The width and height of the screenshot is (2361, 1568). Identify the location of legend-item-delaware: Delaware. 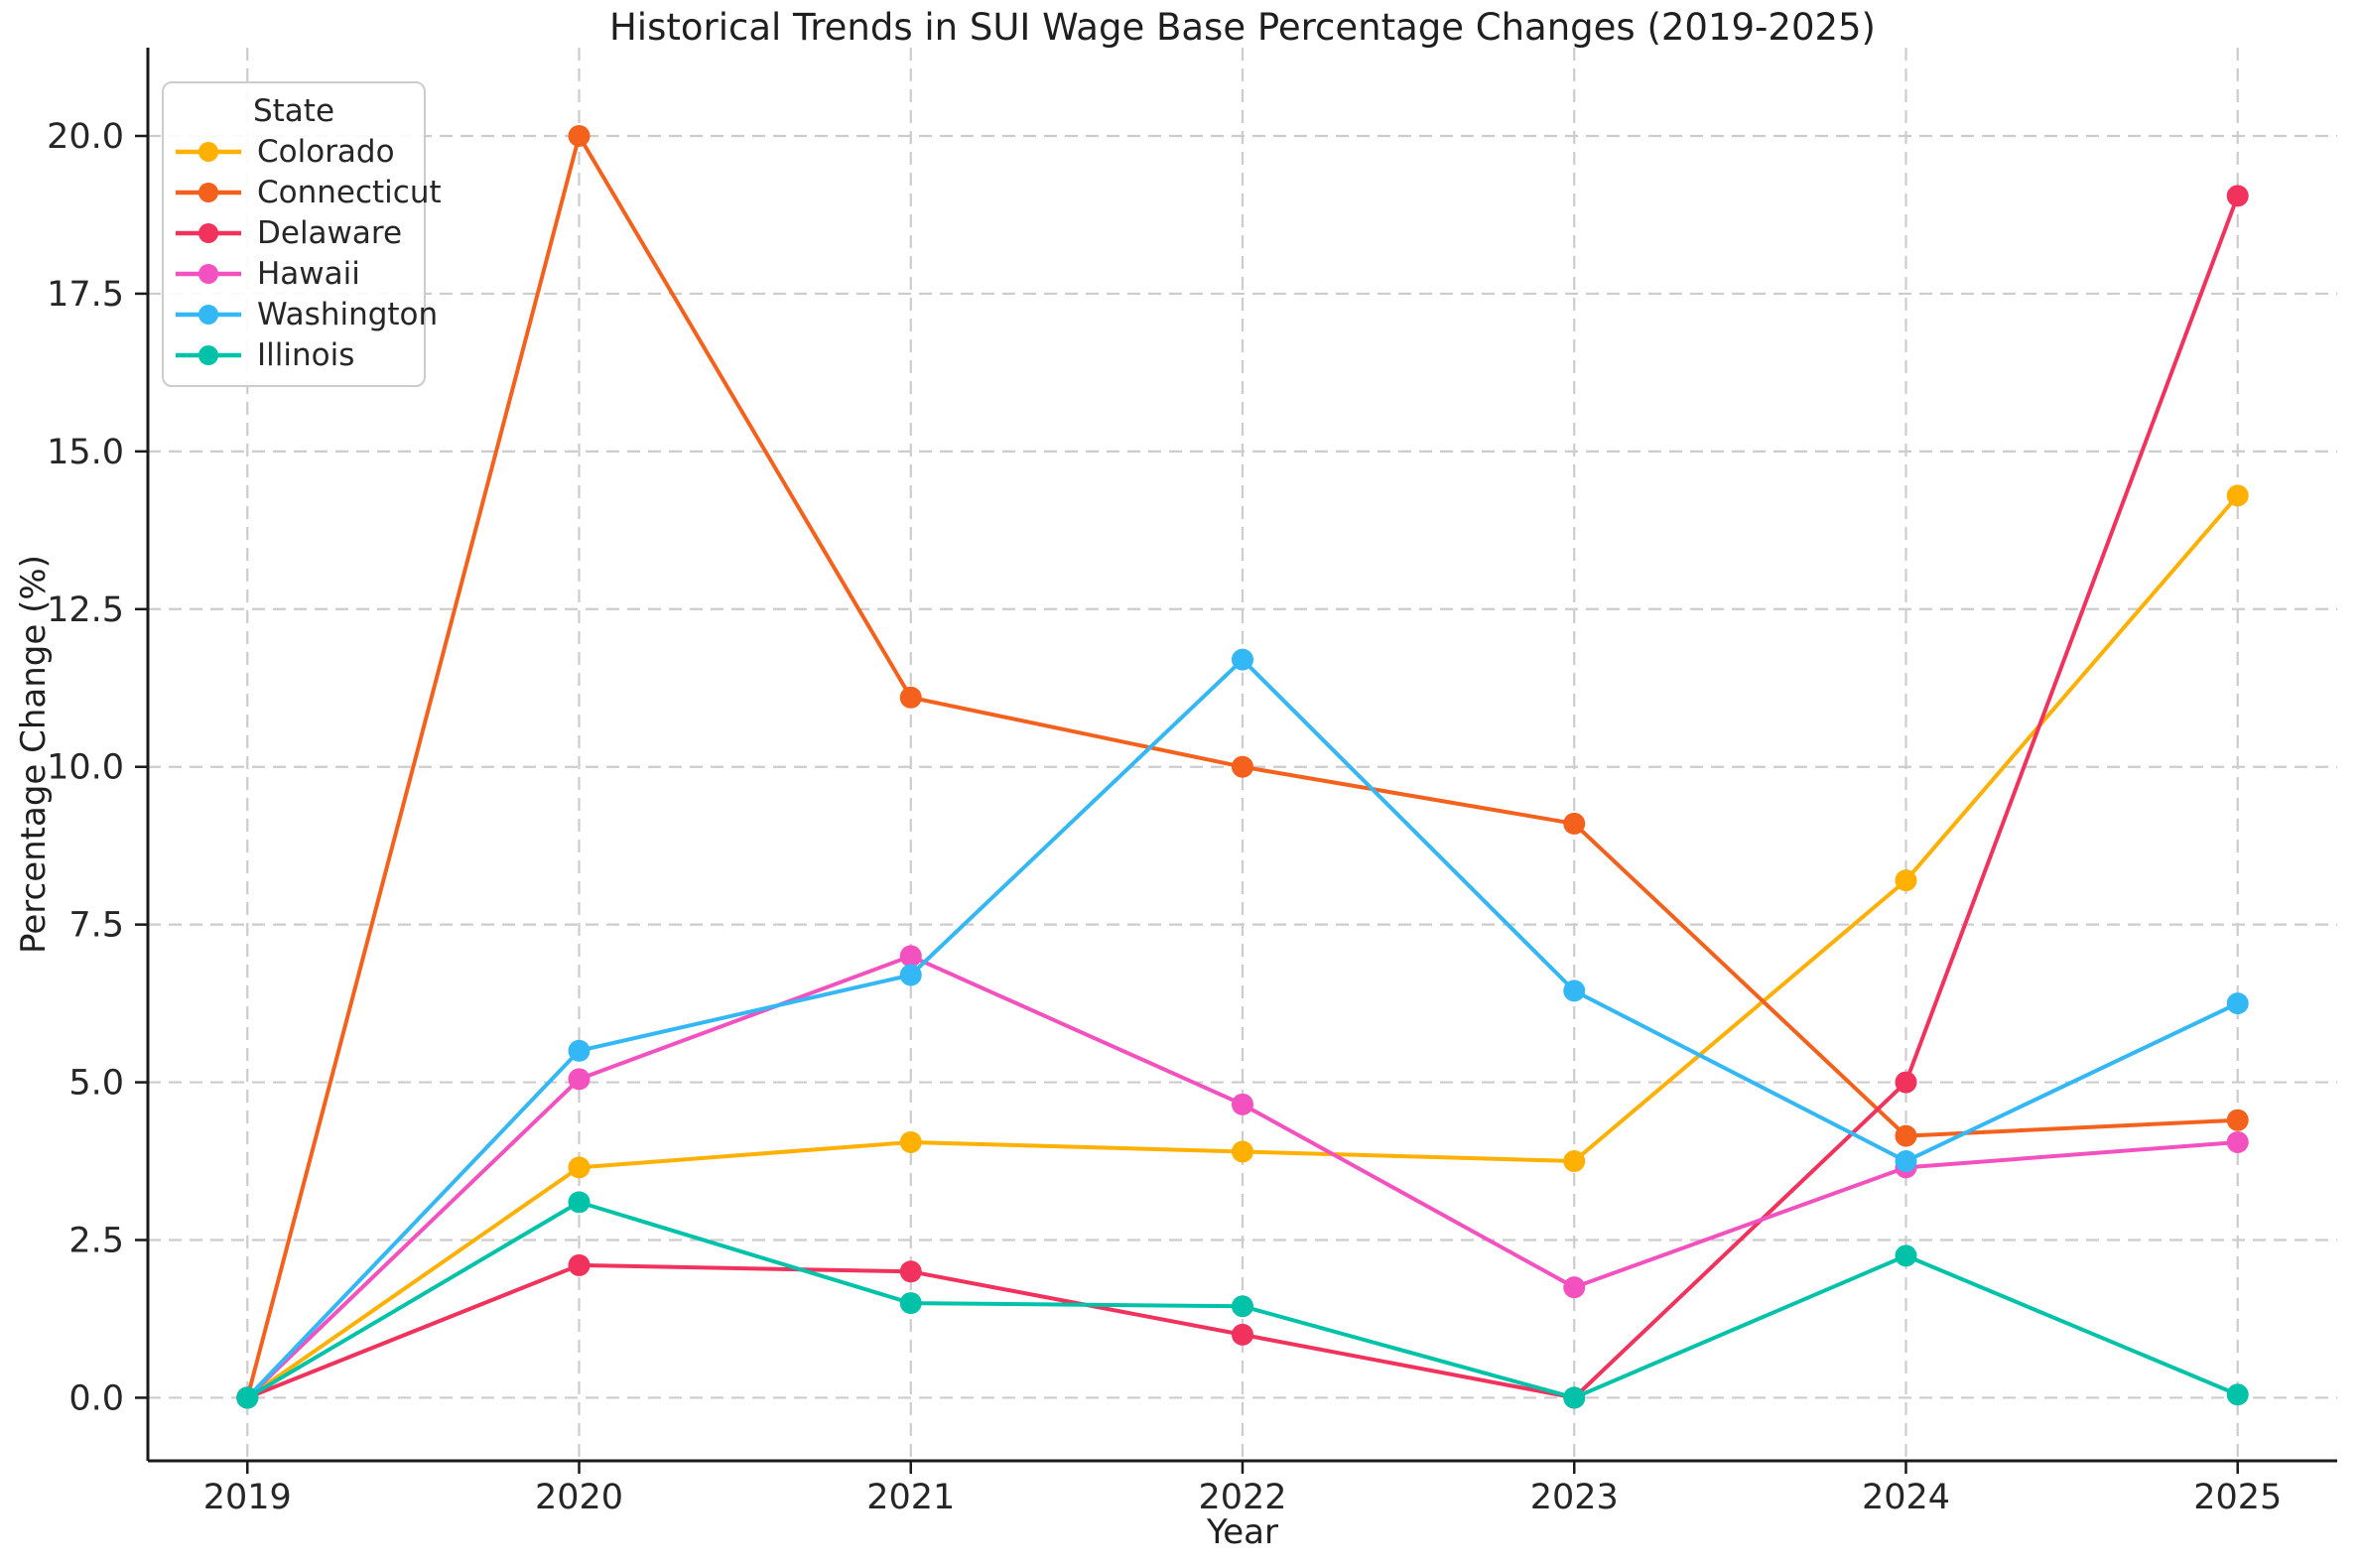
(294, 232).